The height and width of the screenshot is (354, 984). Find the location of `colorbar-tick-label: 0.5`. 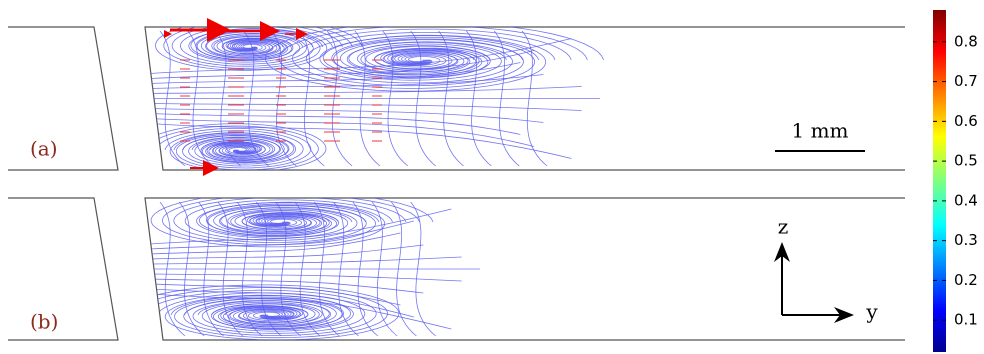

colorbar-tick-label: 0.5 is located at coordinates (966, 161).